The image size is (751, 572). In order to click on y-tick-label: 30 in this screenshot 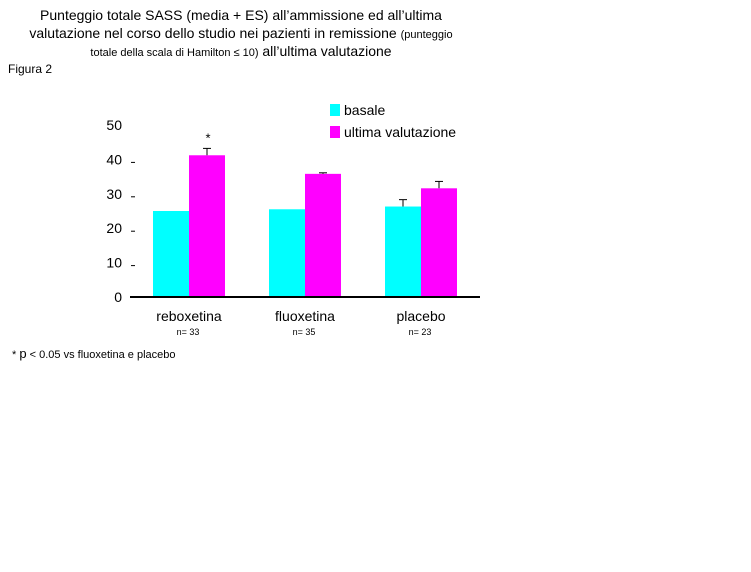, I will do `click(114, 194)`.